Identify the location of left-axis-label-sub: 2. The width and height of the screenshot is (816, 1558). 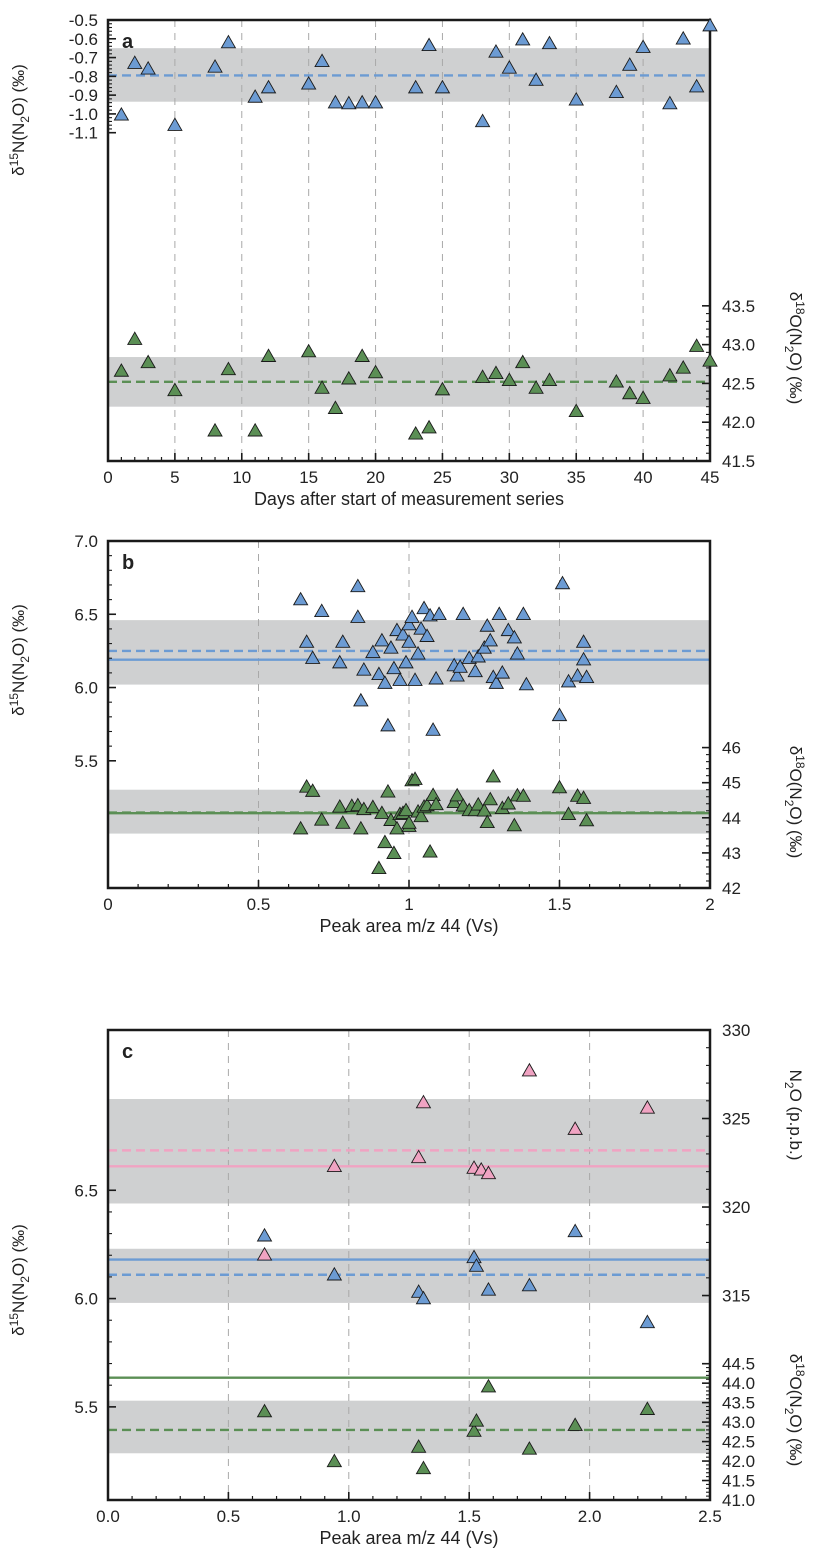
(25, 659).